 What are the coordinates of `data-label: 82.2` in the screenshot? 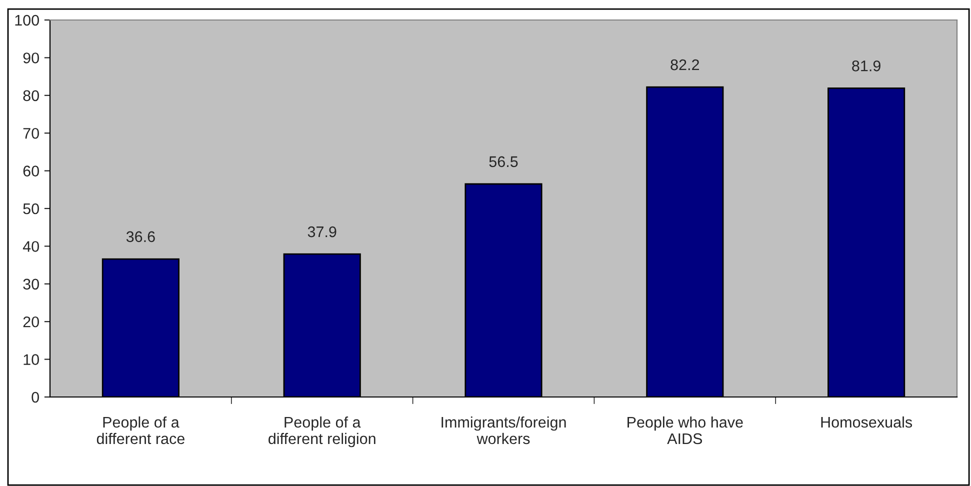 It's located at (684, 64).